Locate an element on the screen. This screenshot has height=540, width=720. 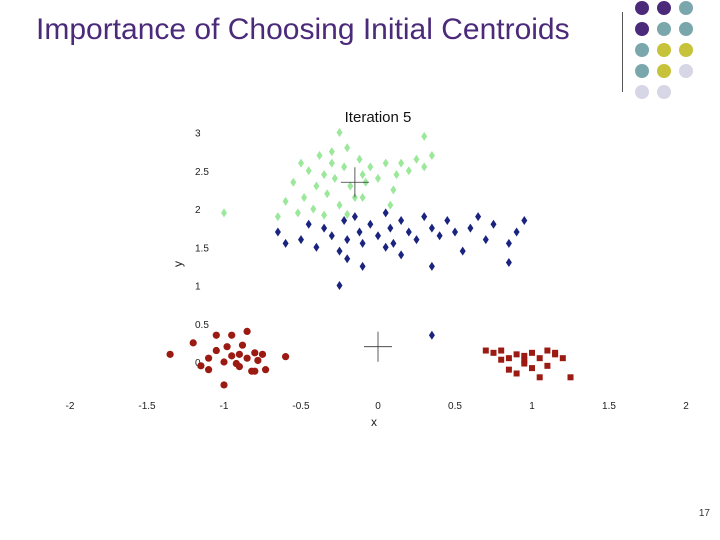
y-tick-label: 2 is located at coordinates (198, 210).